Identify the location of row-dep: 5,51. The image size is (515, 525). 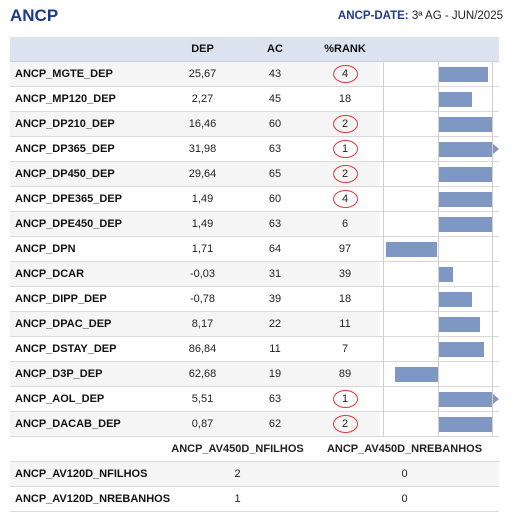
(202, 399).